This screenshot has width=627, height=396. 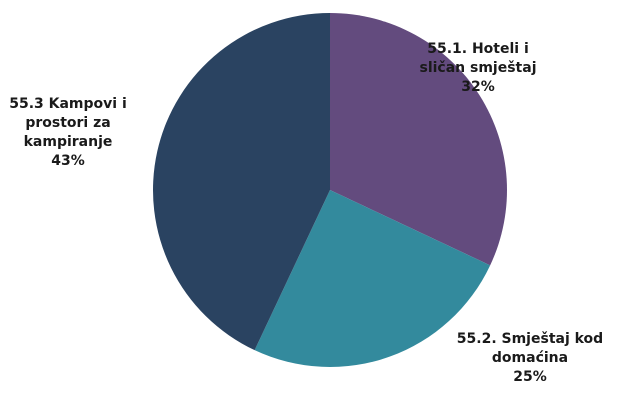 I want to click on label-domacina-line-1: 55.2. Smještaj kod, so click(x=530, y=339).